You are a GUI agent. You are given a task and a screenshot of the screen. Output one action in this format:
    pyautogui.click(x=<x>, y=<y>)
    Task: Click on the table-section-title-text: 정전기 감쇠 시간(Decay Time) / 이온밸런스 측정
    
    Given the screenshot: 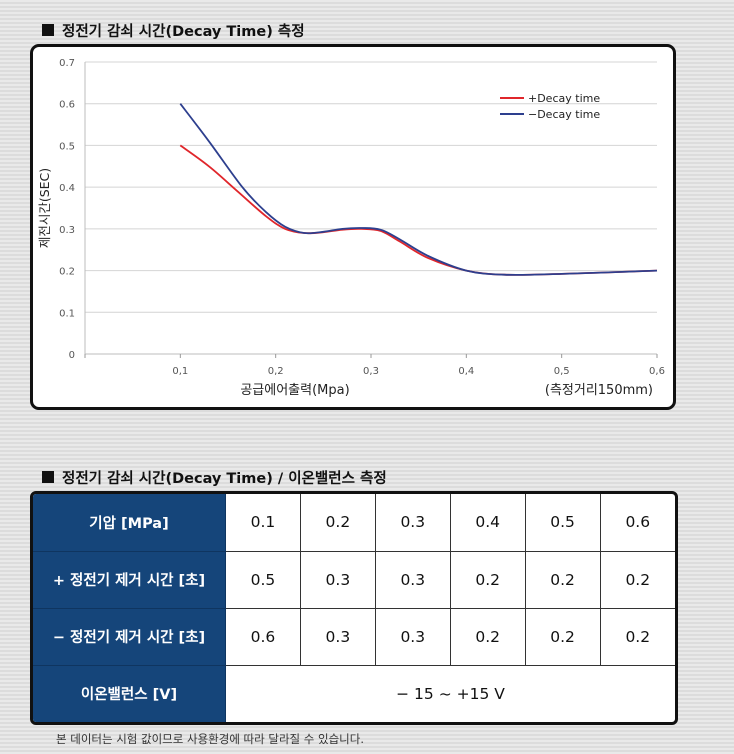 What is the action you would take?
    pyautogui.click(x=224, y=478)
    